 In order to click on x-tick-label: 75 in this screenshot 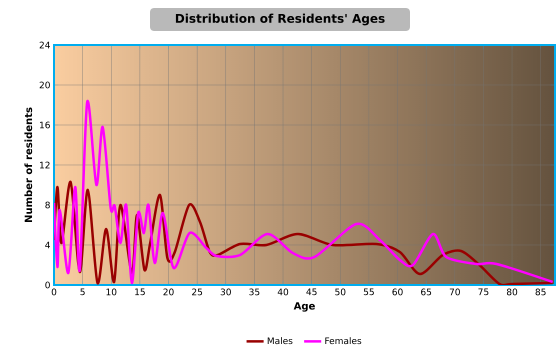, I will do `click(483, 292)`.